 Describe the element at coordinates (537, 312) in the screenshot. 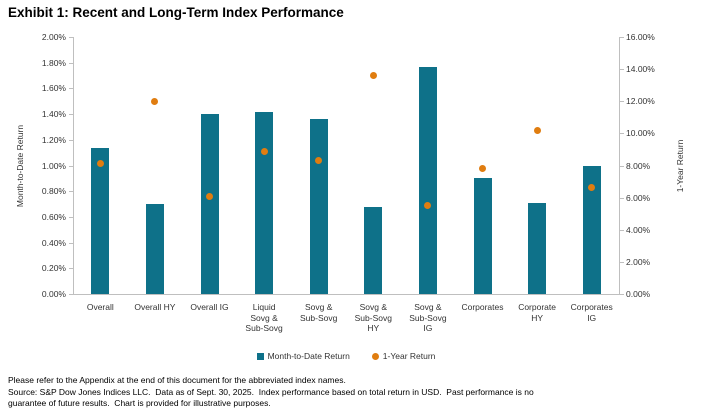

I see `category-label: Corporate HY` at that location.